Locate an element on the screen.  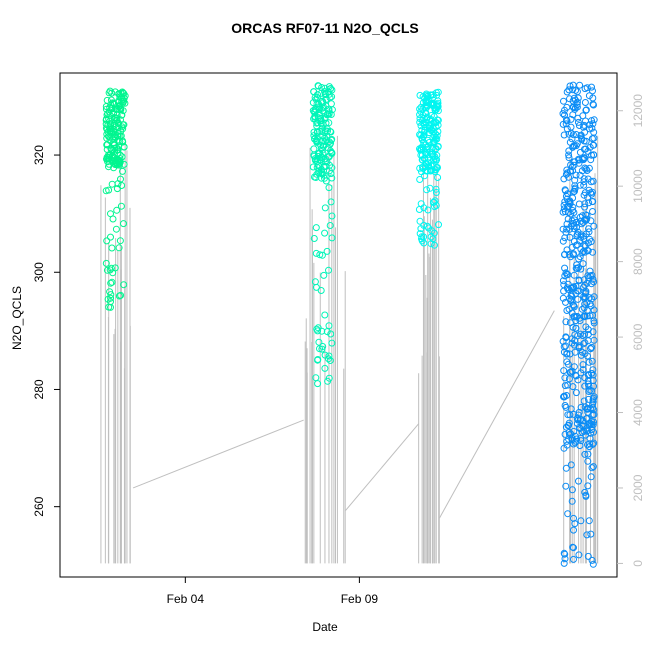
y-tick-label: 320 is located at coordinates (39, 155).